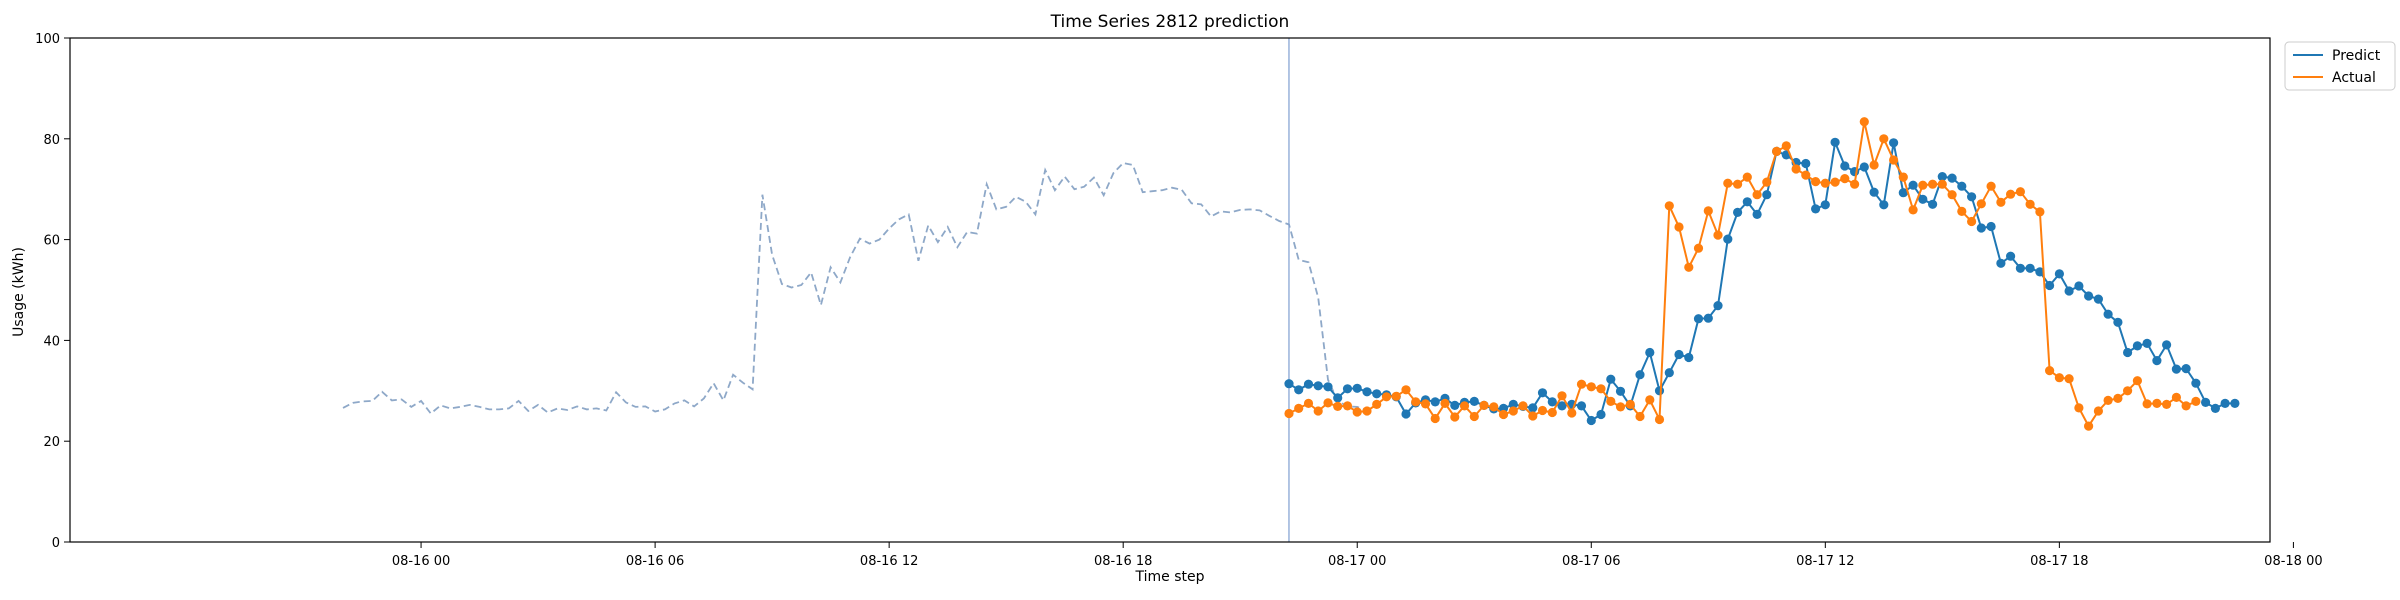 This screenshot has width=2400, height=600. I want to click on x-tick-label: 08-16 18, so click(1123, 561).